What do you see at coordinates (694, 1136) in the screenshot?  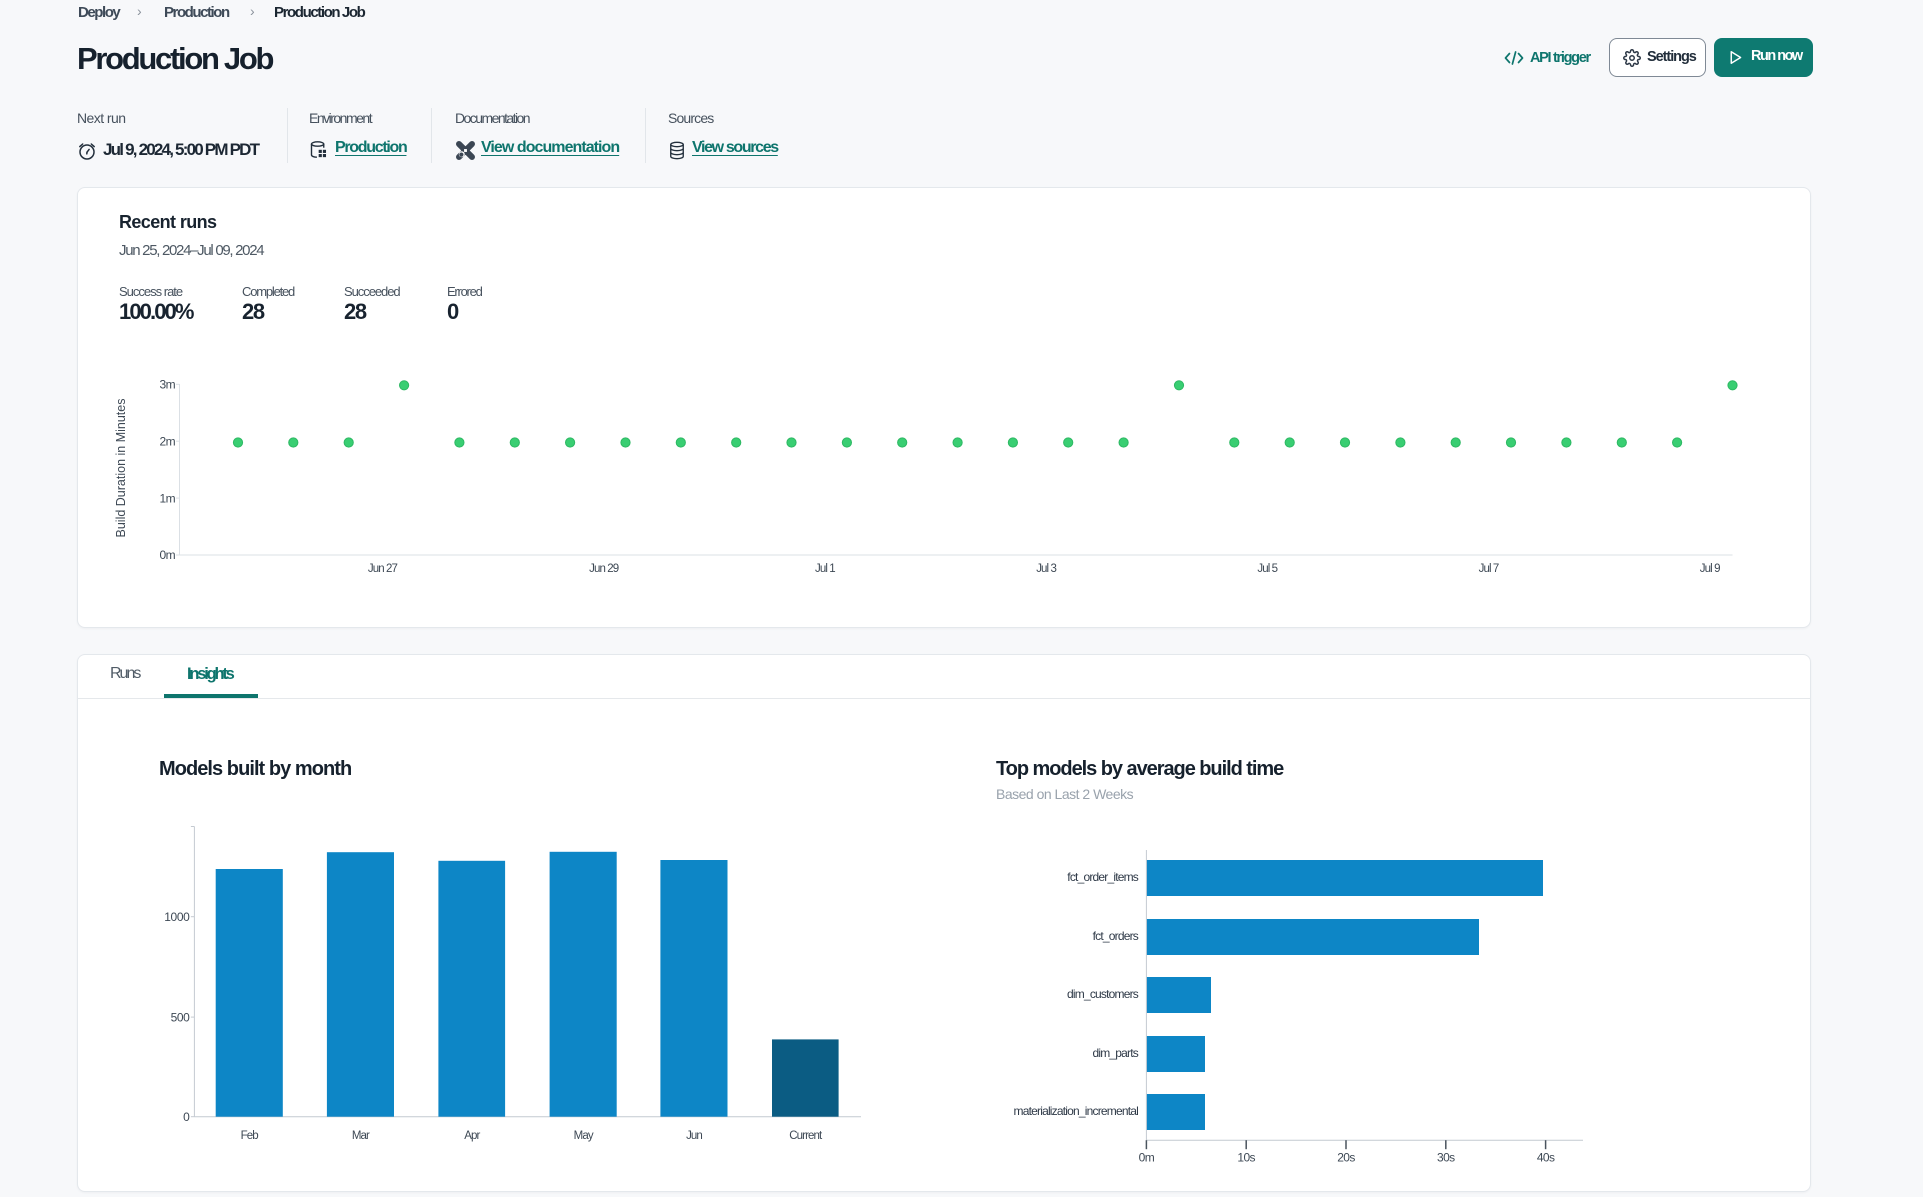 I see `svg-text: Jun` at bounding box center [694, 1136].